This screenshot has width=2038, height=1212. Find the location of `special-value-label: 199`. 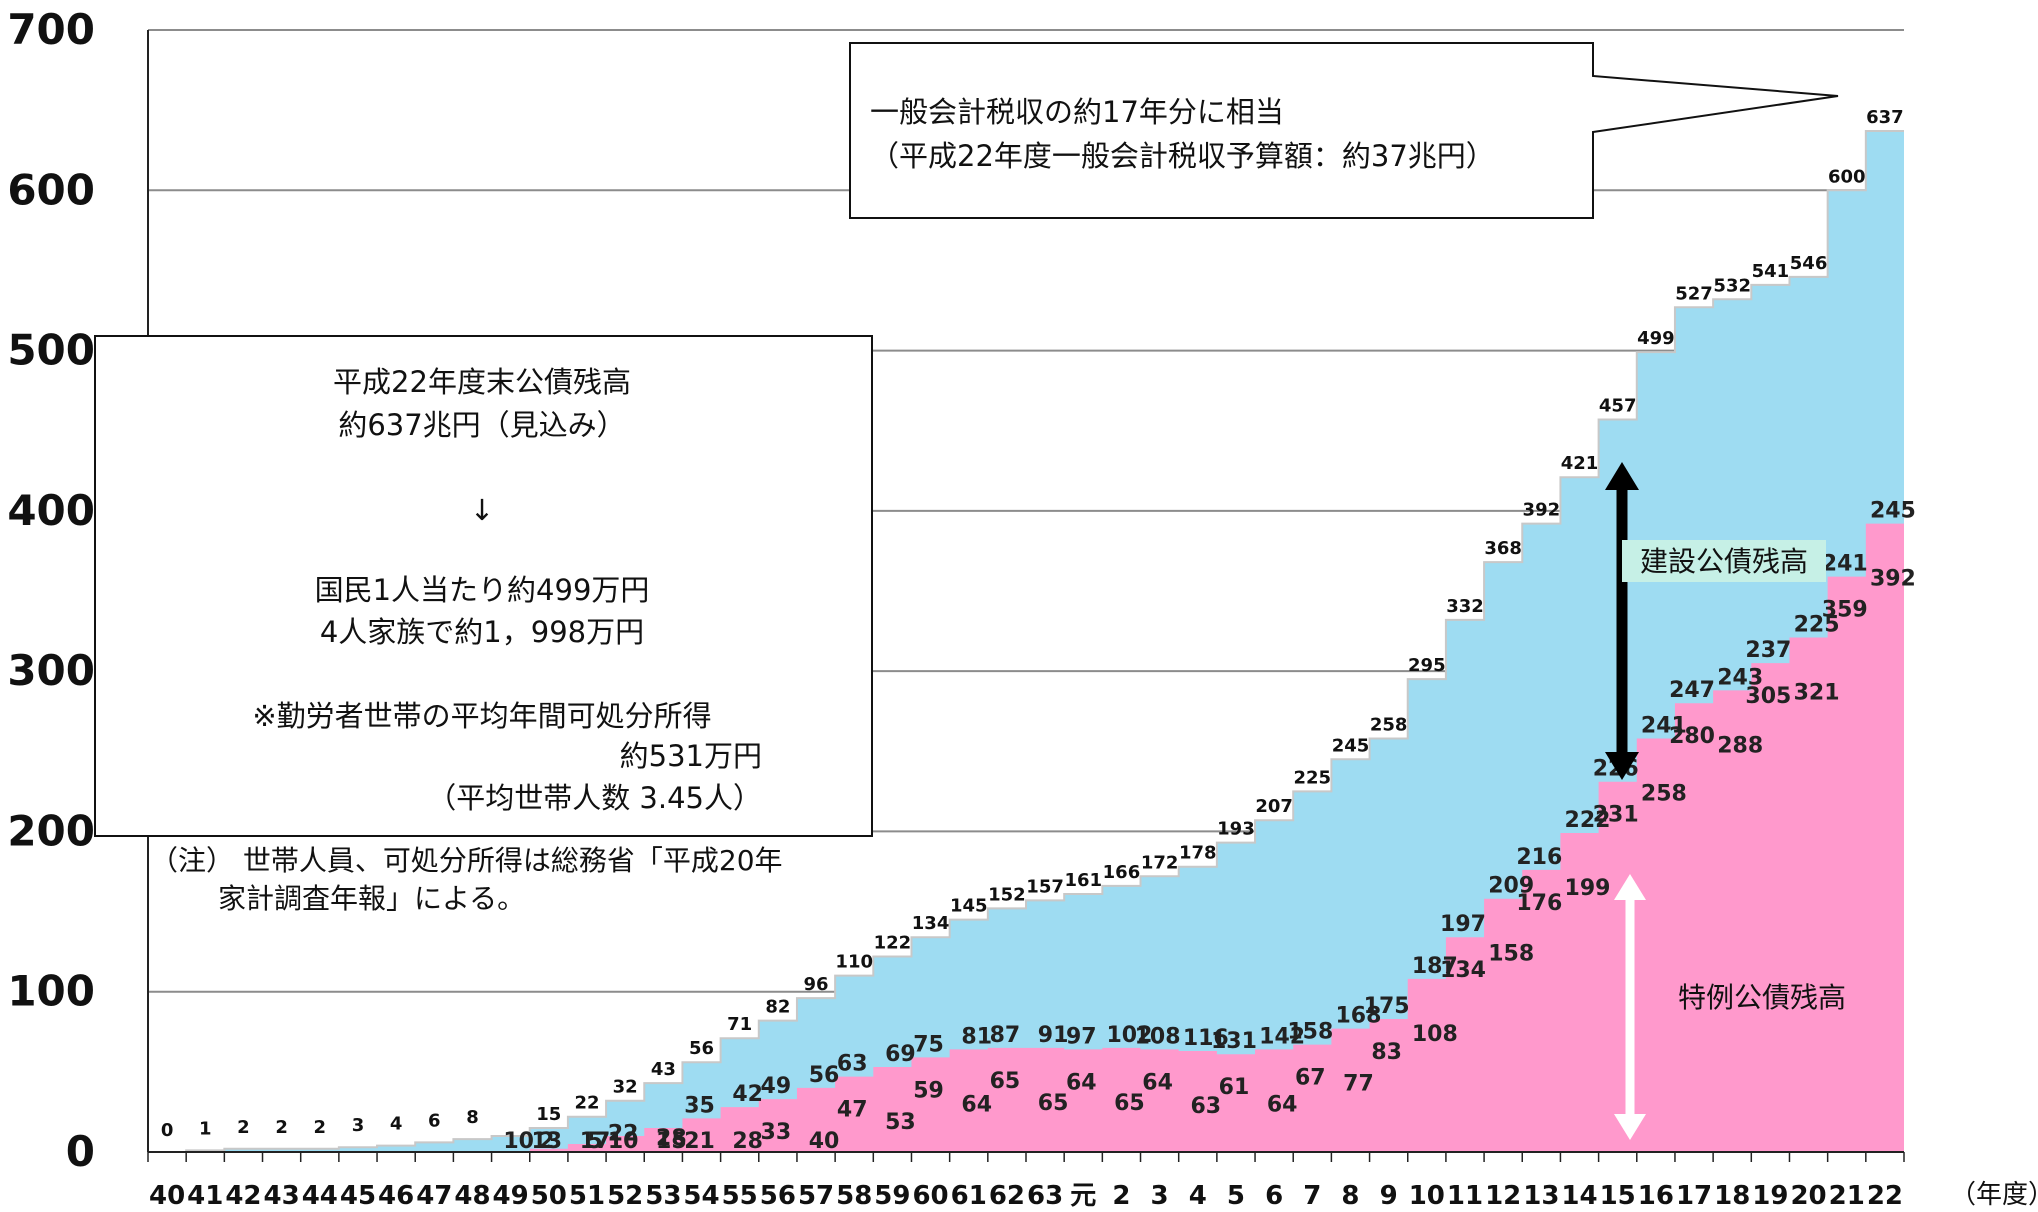

special-value-label: 199 is located at coordinates (1588, 888).